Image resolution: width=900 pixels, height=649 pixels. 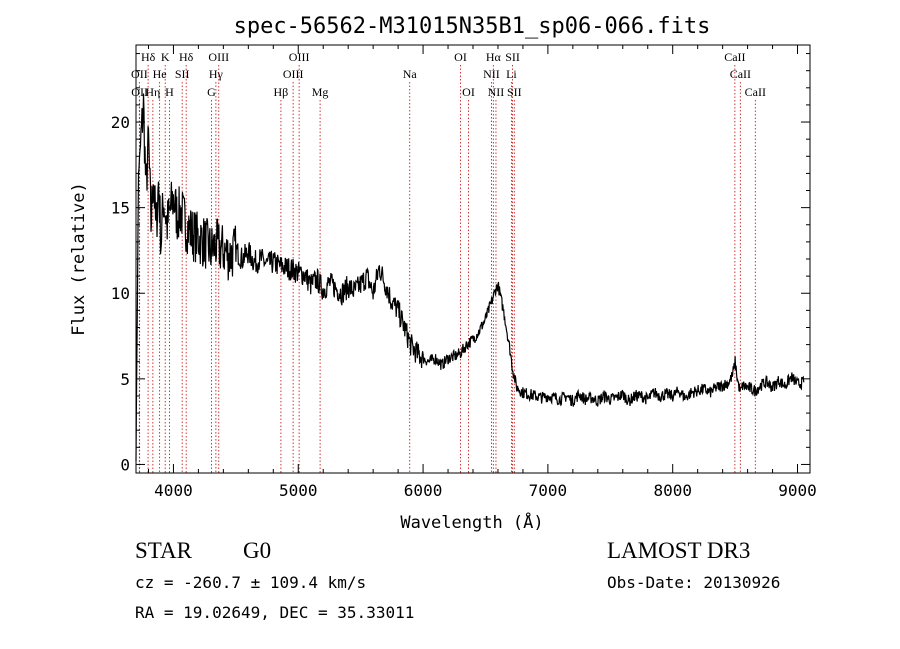 What do you see at coordinates (472, 26) in the screenshot?
I see `chart-title: spec-56562-M31015N35B1_sp06-066.fits` at bounding box center [472, 26].